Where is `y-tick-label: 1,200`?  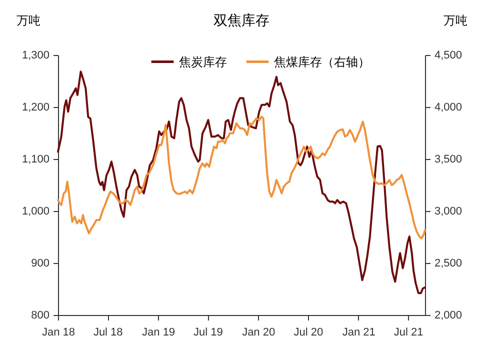
y-tick-label: 1,200 is located at coordinates (36, 108).